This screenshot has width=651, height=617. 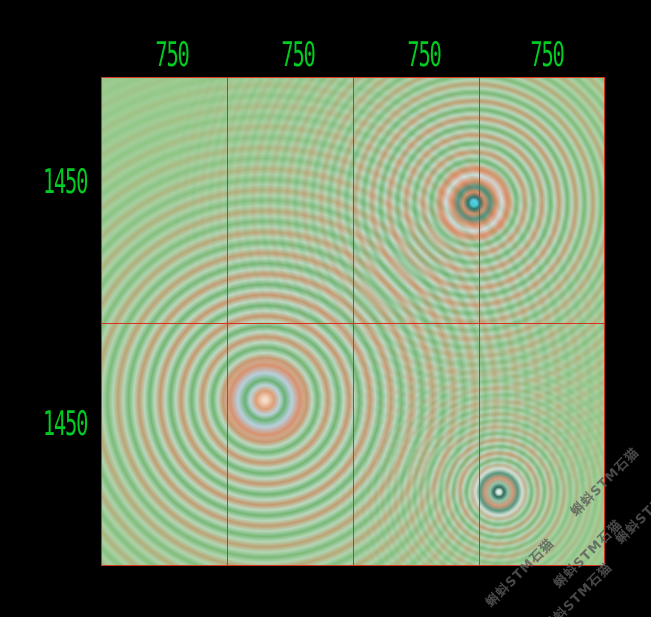 I want to click on ripple-source-center-left-core, so click(x=265, y=400).